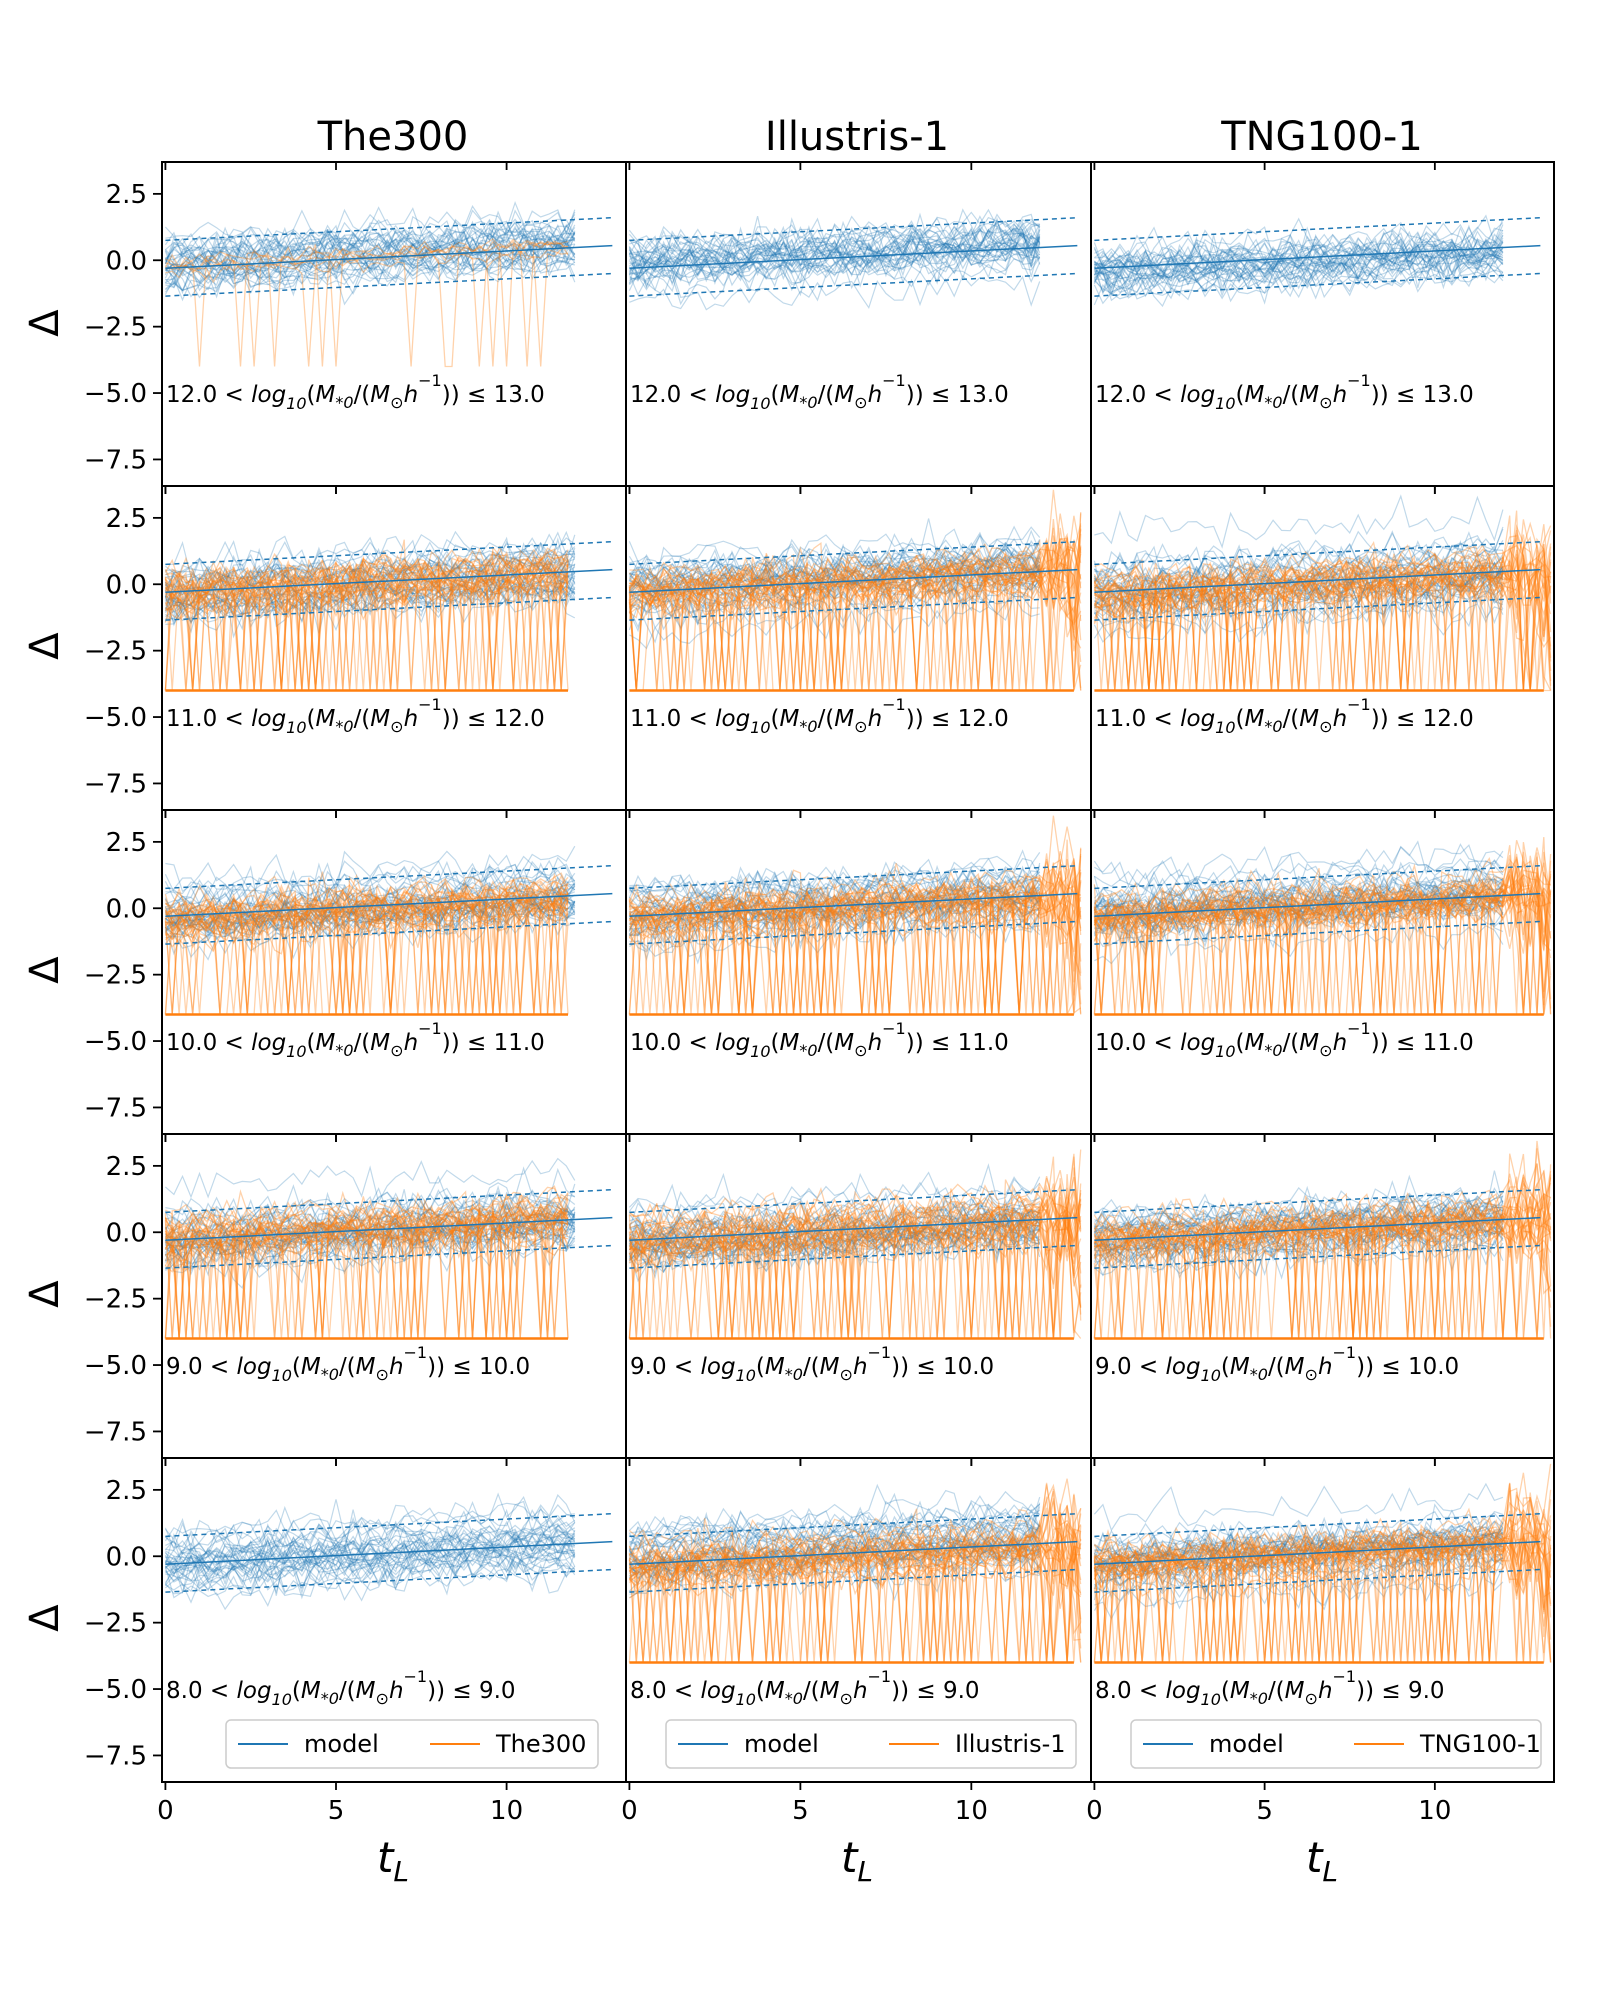 The width and height of the screenshot is (1600, 2000). I want to click on panel-plot-area, so click(1317, 261).